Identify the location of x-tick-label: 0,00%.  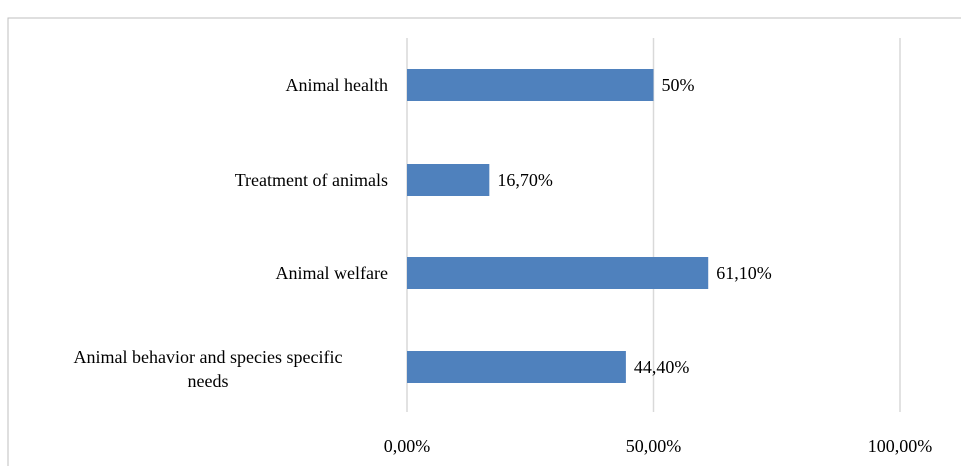
(407, 446).